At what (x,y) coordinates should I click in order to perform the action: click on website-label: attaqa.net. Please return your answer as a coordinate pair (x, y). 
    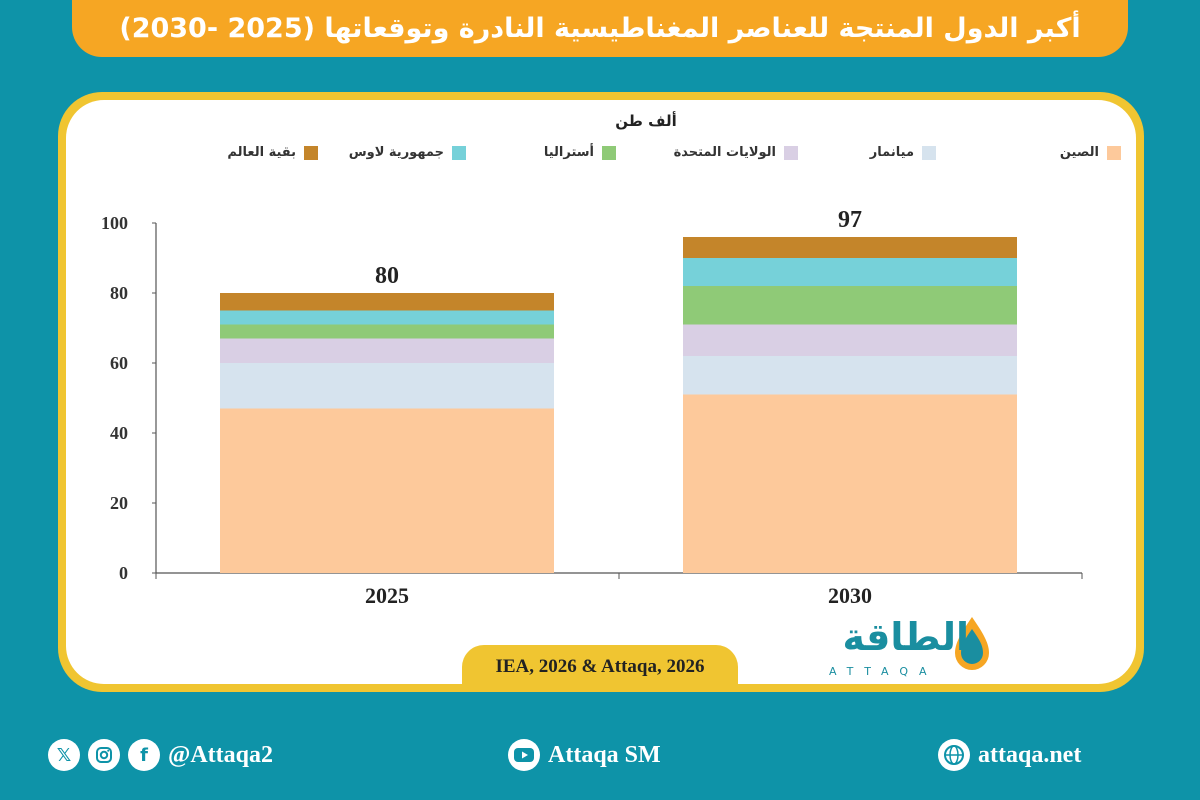
    Looking at the image, I should click on (1030, 754).